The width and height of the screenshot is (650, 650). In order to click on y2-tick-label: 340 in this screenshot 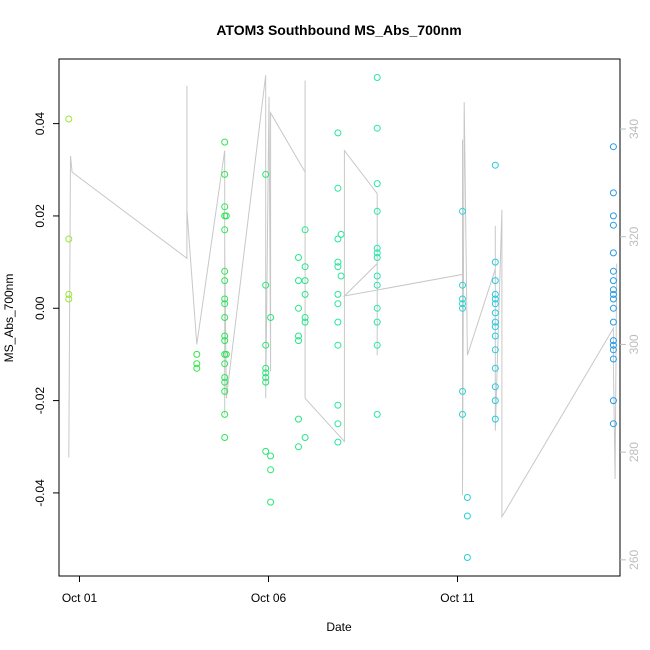, I will do `click(634, 129)`.